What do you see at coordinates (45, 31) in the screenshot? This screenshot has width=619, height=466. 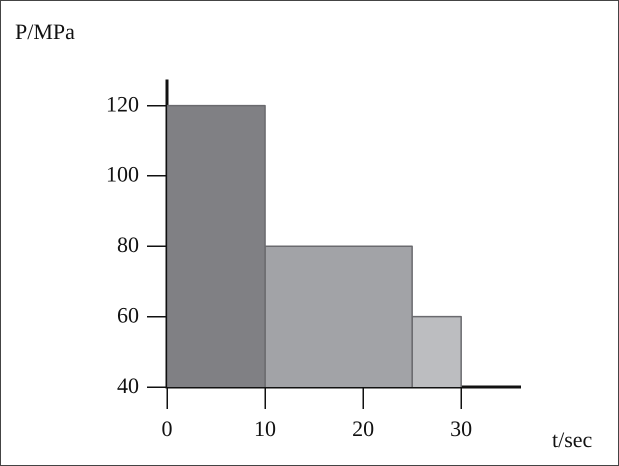 I see `y-axis-title: P/MPa` at bounding box center [45, 31].